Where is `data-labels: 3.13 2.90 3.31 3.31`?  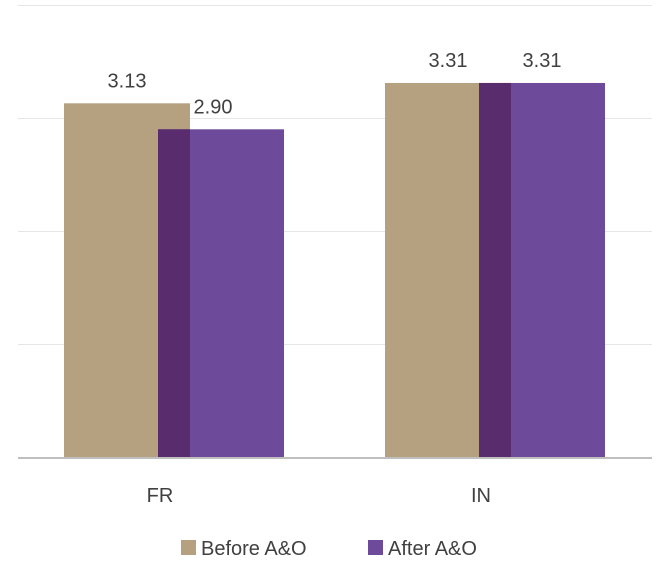
data-labels: 3.13 2.90 3.31 3.31 is located at coordinates (335, 84).